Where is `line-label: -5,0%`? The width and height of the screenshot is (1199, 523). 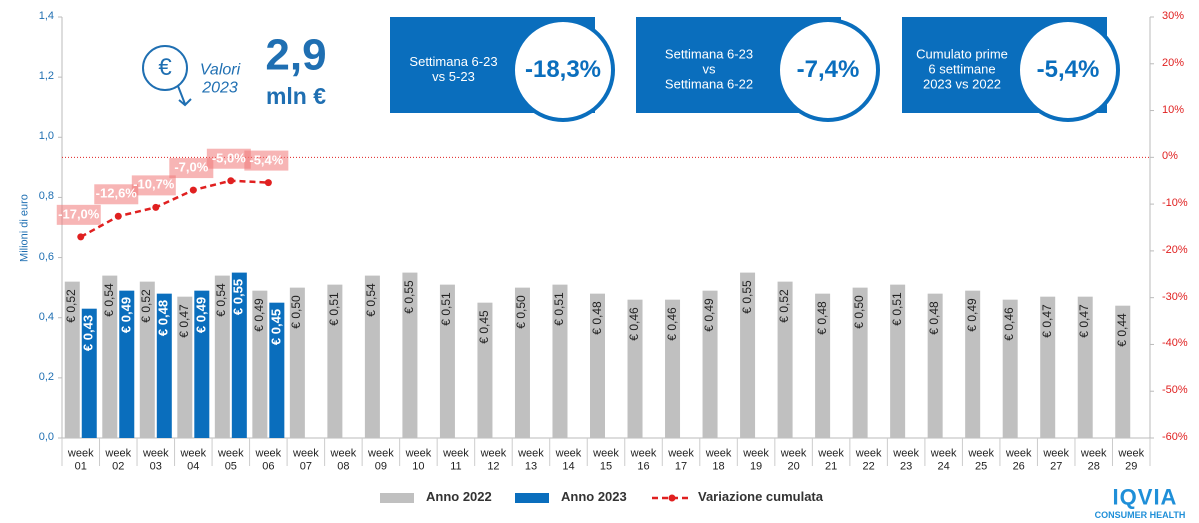 line-label: -5,0% is located at coordinates (228, 158).